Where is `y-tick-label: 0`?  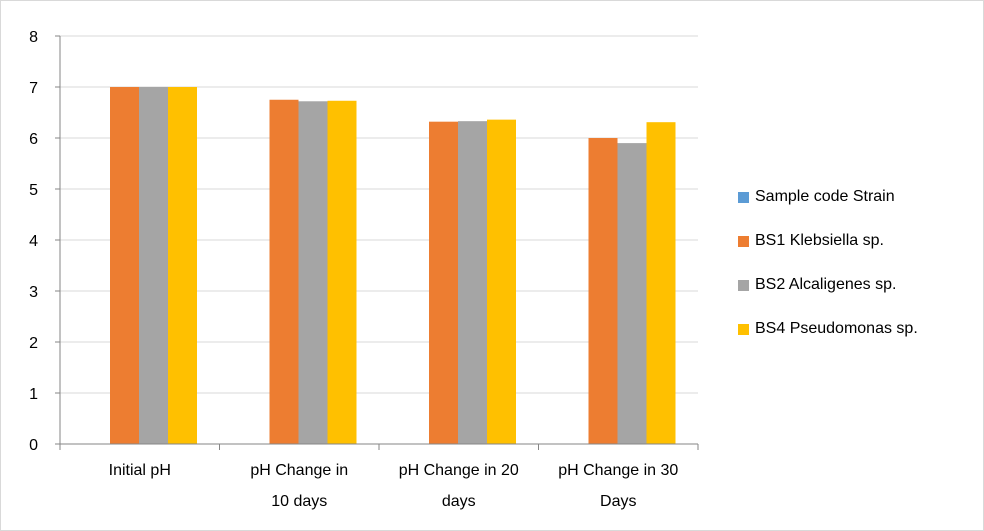
y-tick-label: 0 is located at coordinates (33, 445).